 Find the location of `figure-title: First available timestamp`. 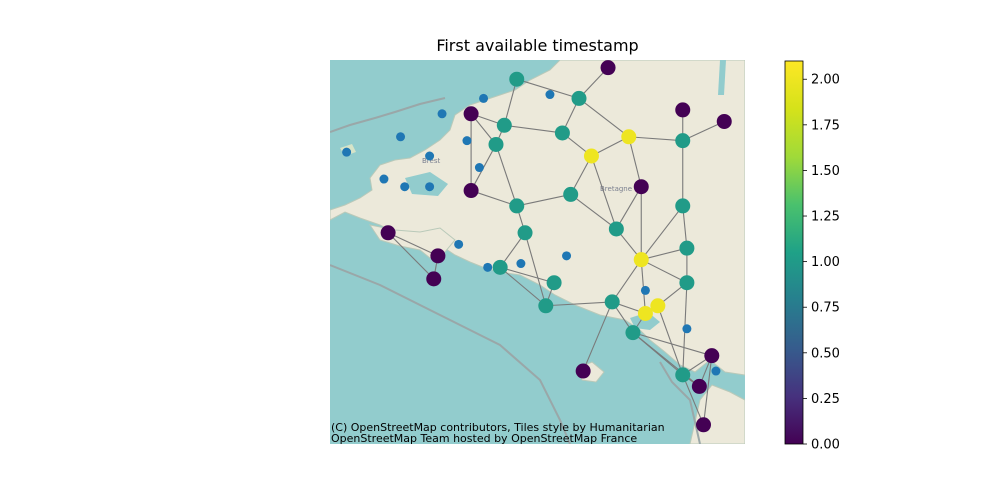

figure-title: First available timestamp is located at coordinates (537, 45).